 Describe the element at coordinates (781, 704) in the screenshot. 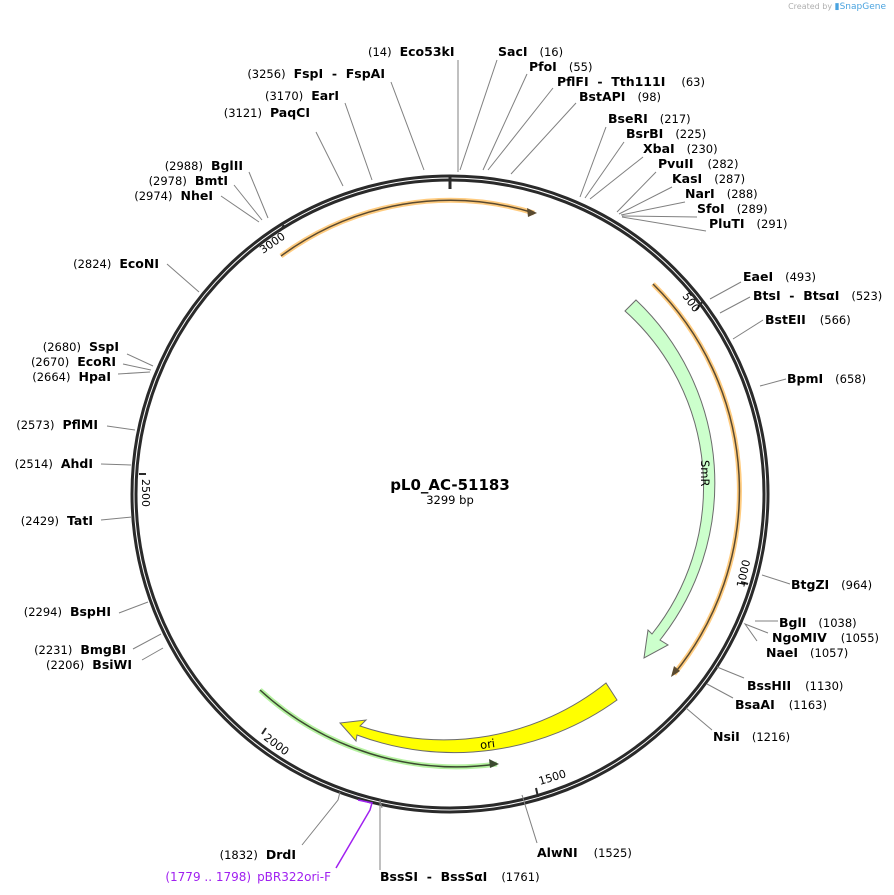

I see `enzyme-bsaai: BsaAI (1163)` at that location.